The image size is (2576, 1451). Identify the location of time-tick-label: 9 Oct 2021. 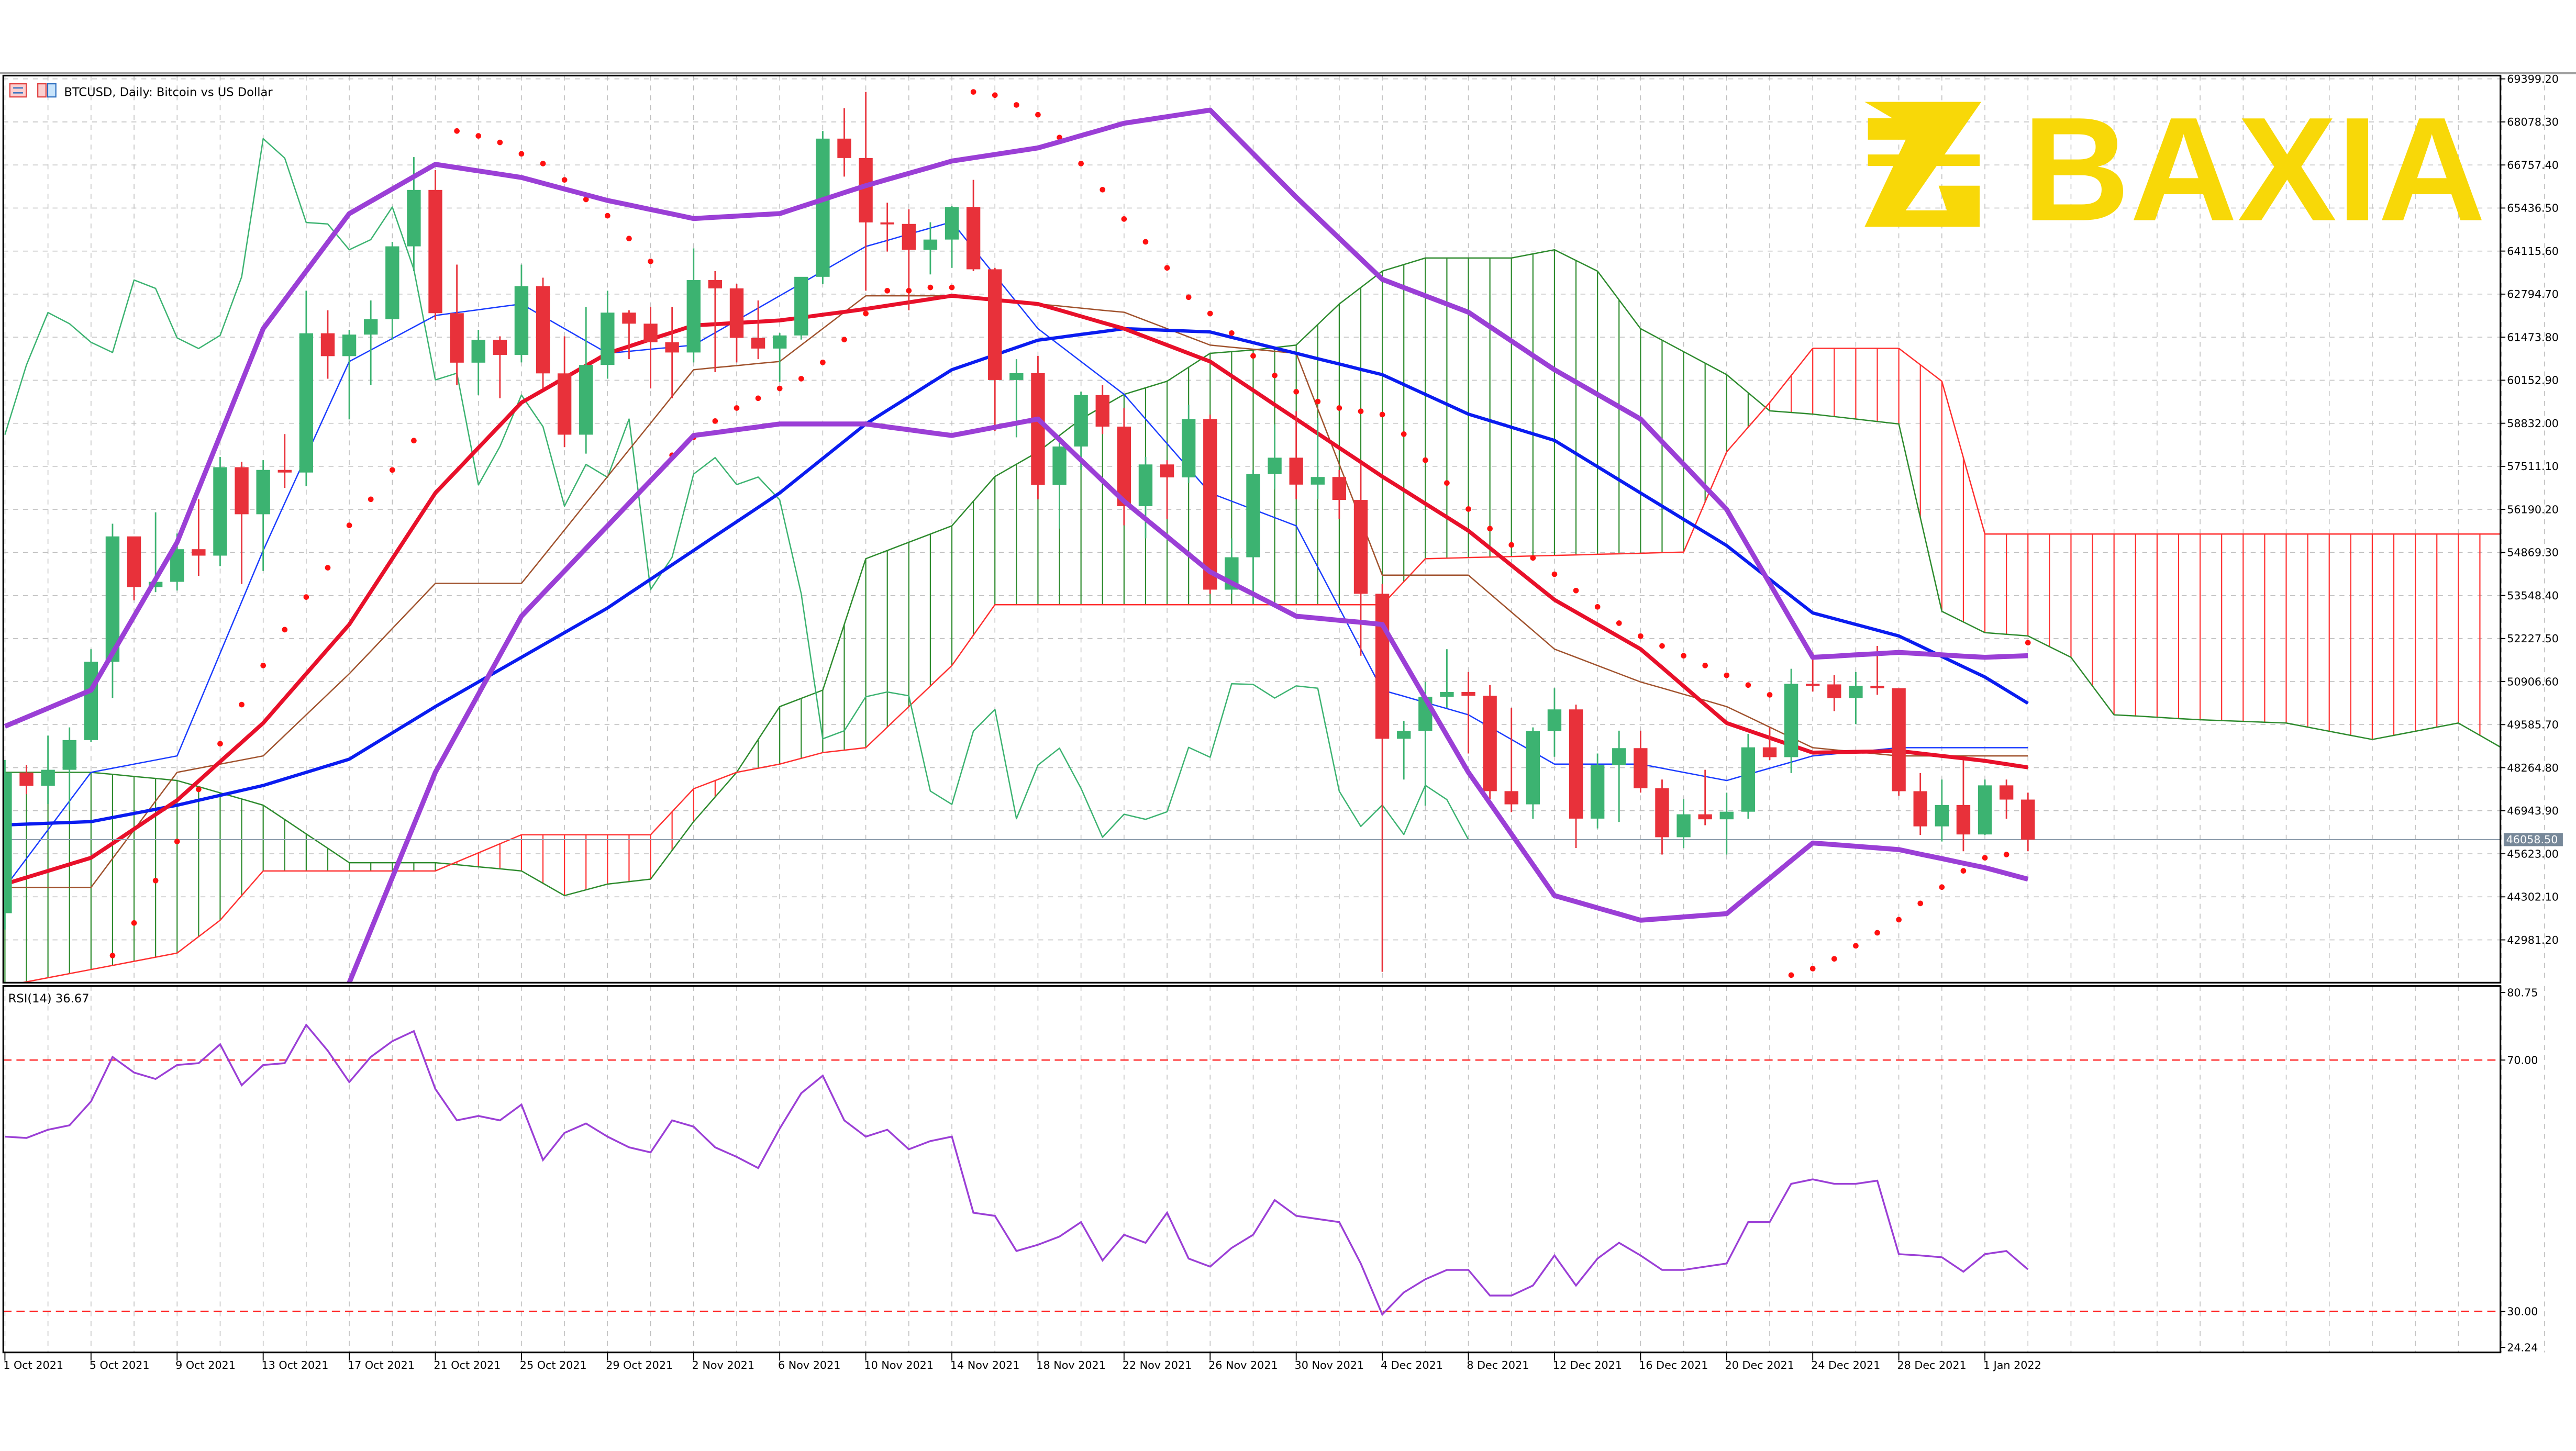
(205, 1365).